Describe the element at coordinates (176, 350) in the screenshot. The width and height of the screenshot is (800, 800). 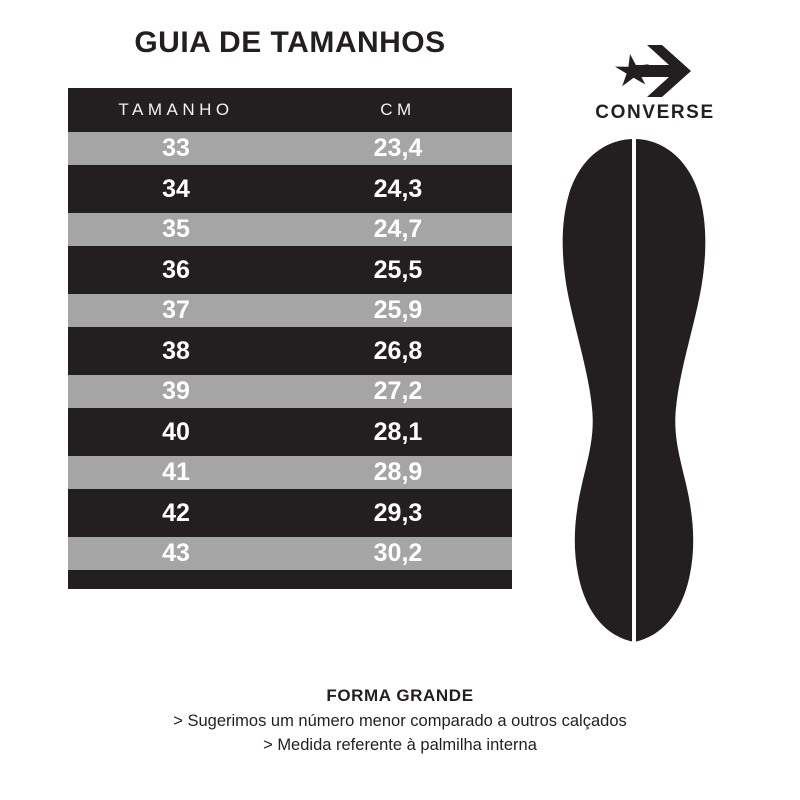
I see `cell-size: 38` at that location.